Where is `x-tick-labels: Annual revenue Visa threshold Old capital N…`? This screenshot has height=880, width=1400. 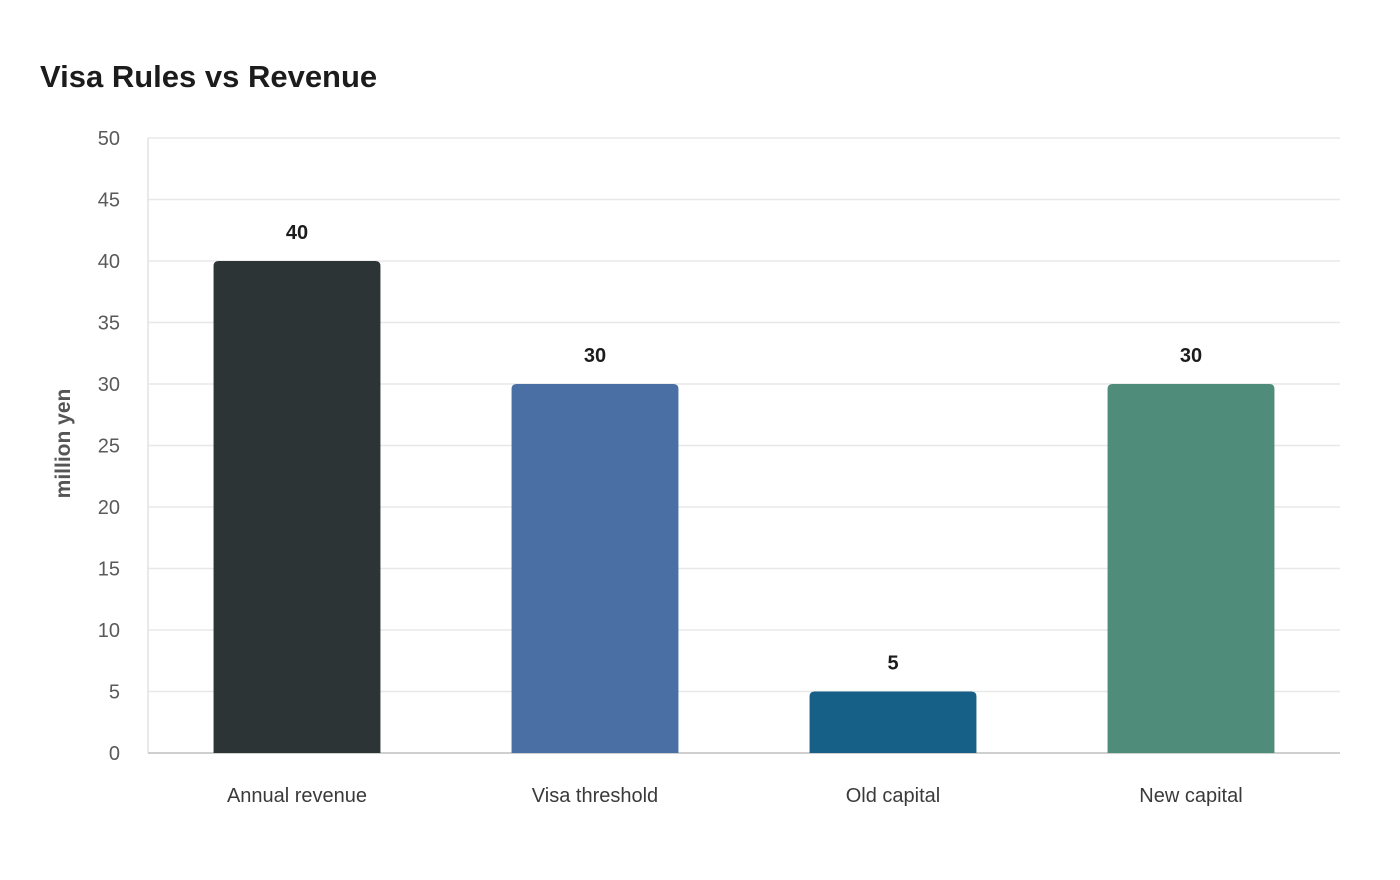
x-tick-labels: Annual revenue Visa threshold Old capital N… is located at coordinates (735, 796).